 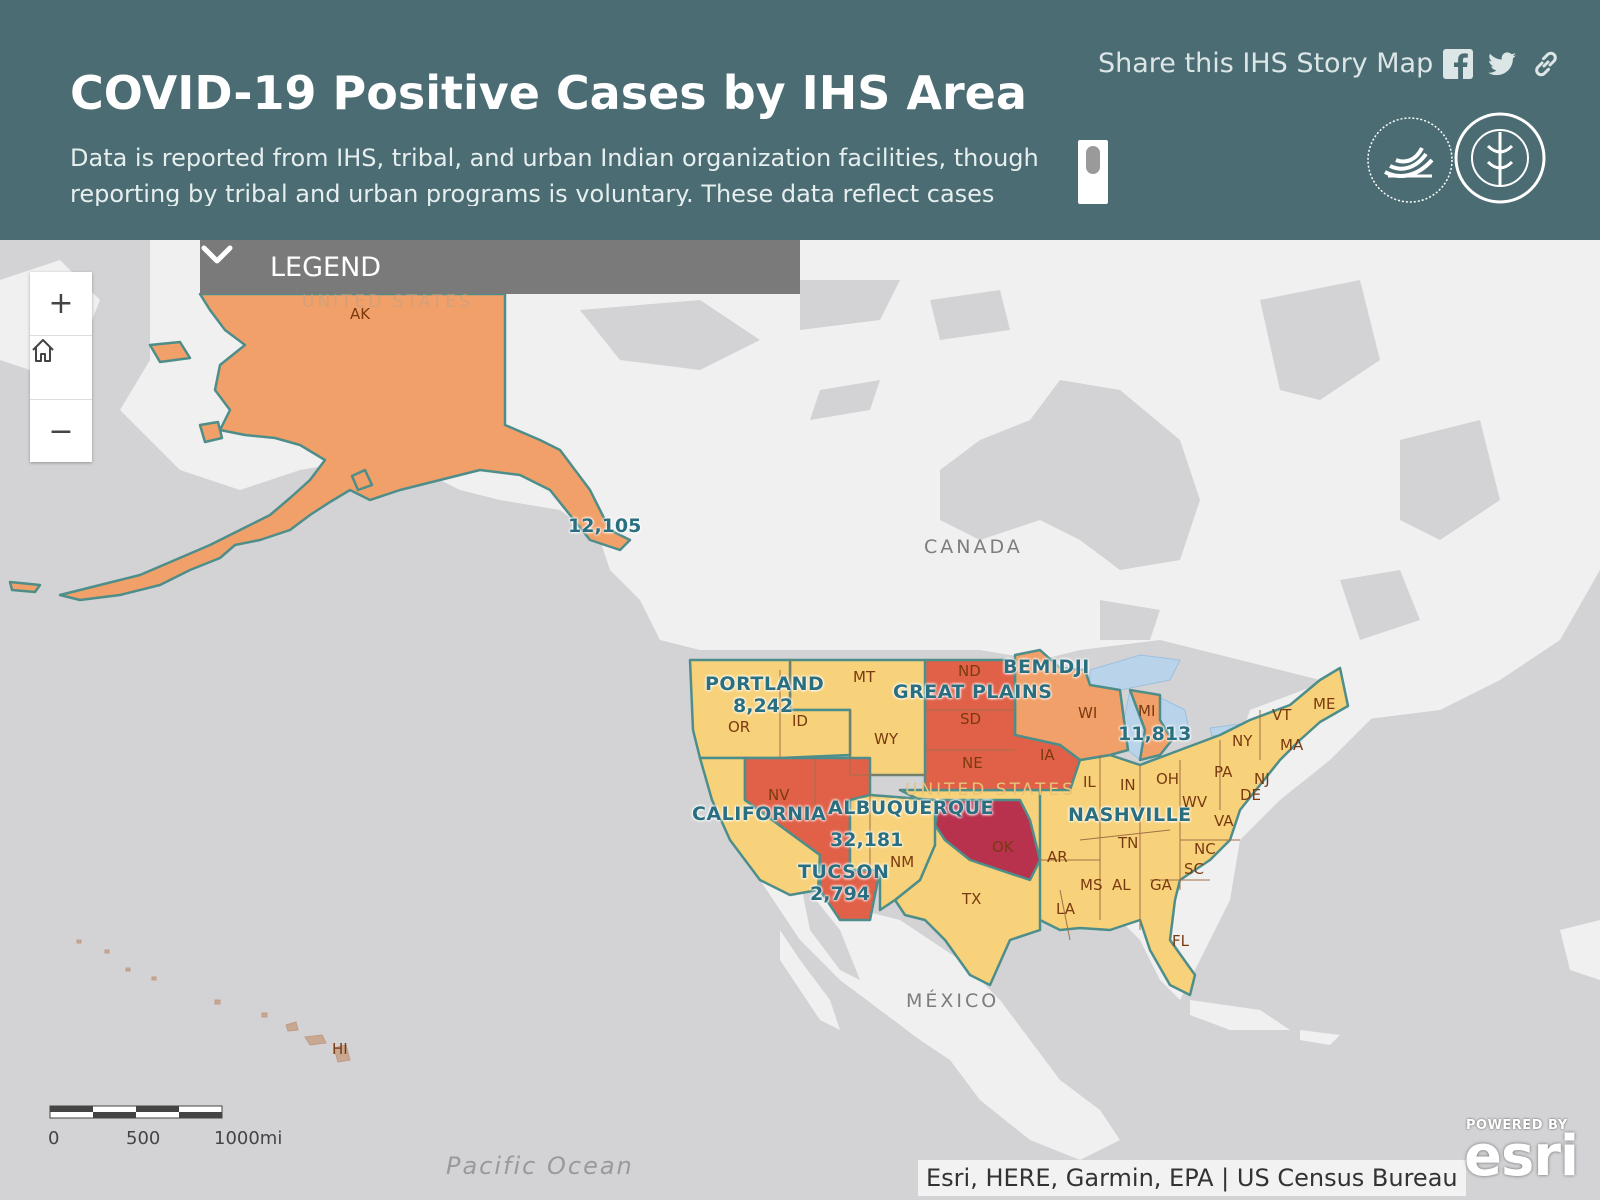 I want to click on area-value-bemidji: 11,813, so click(x=1155, y=734).